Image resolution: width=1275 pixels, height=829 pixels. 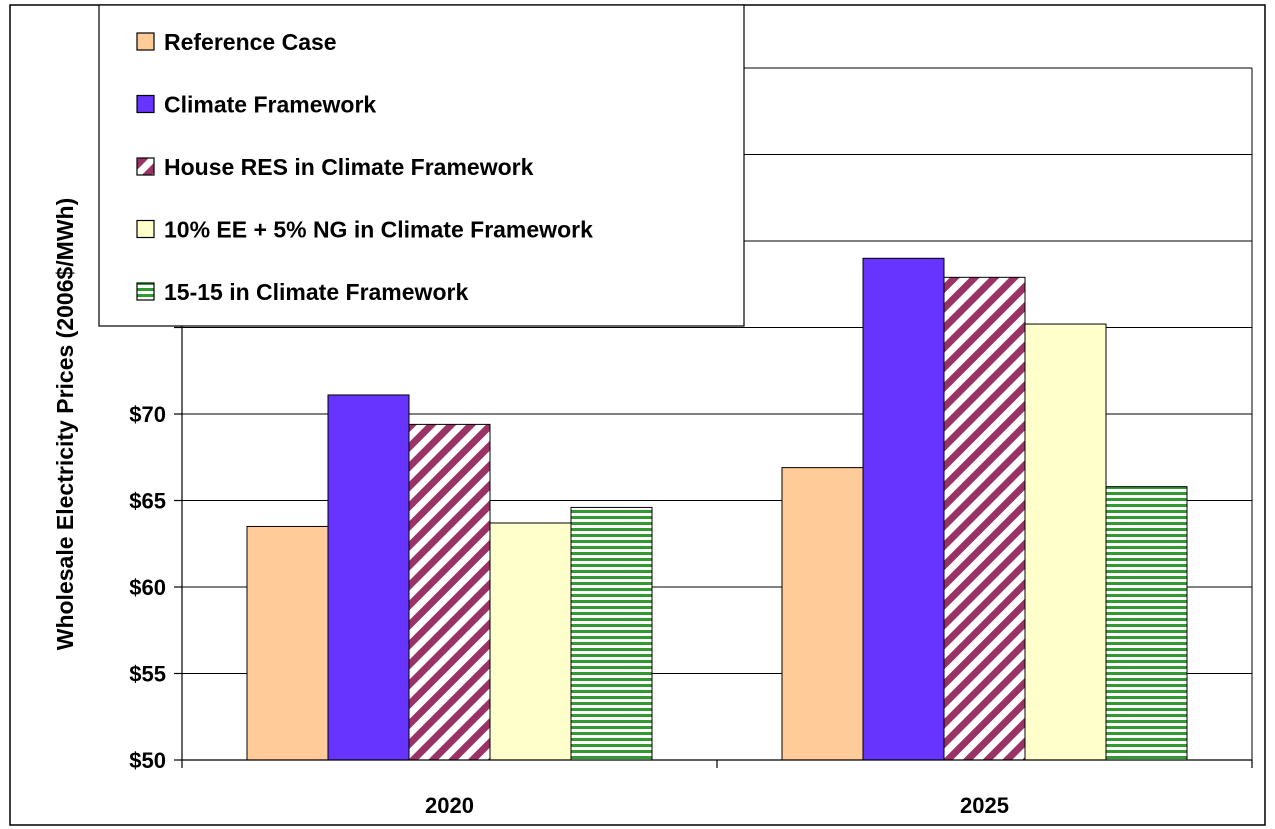 I want to click on x-category-label-1: 2025, so click(x=984, y=805).